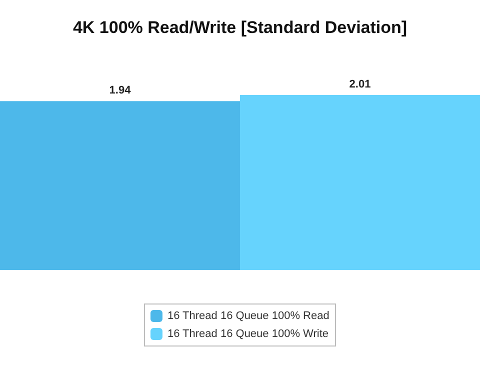  What do you see at coordinates (247, 334) in the screenshot?
I see `legend-label: 16 Thread 16 Queue 100% Write` at bounding box center [247, 334].